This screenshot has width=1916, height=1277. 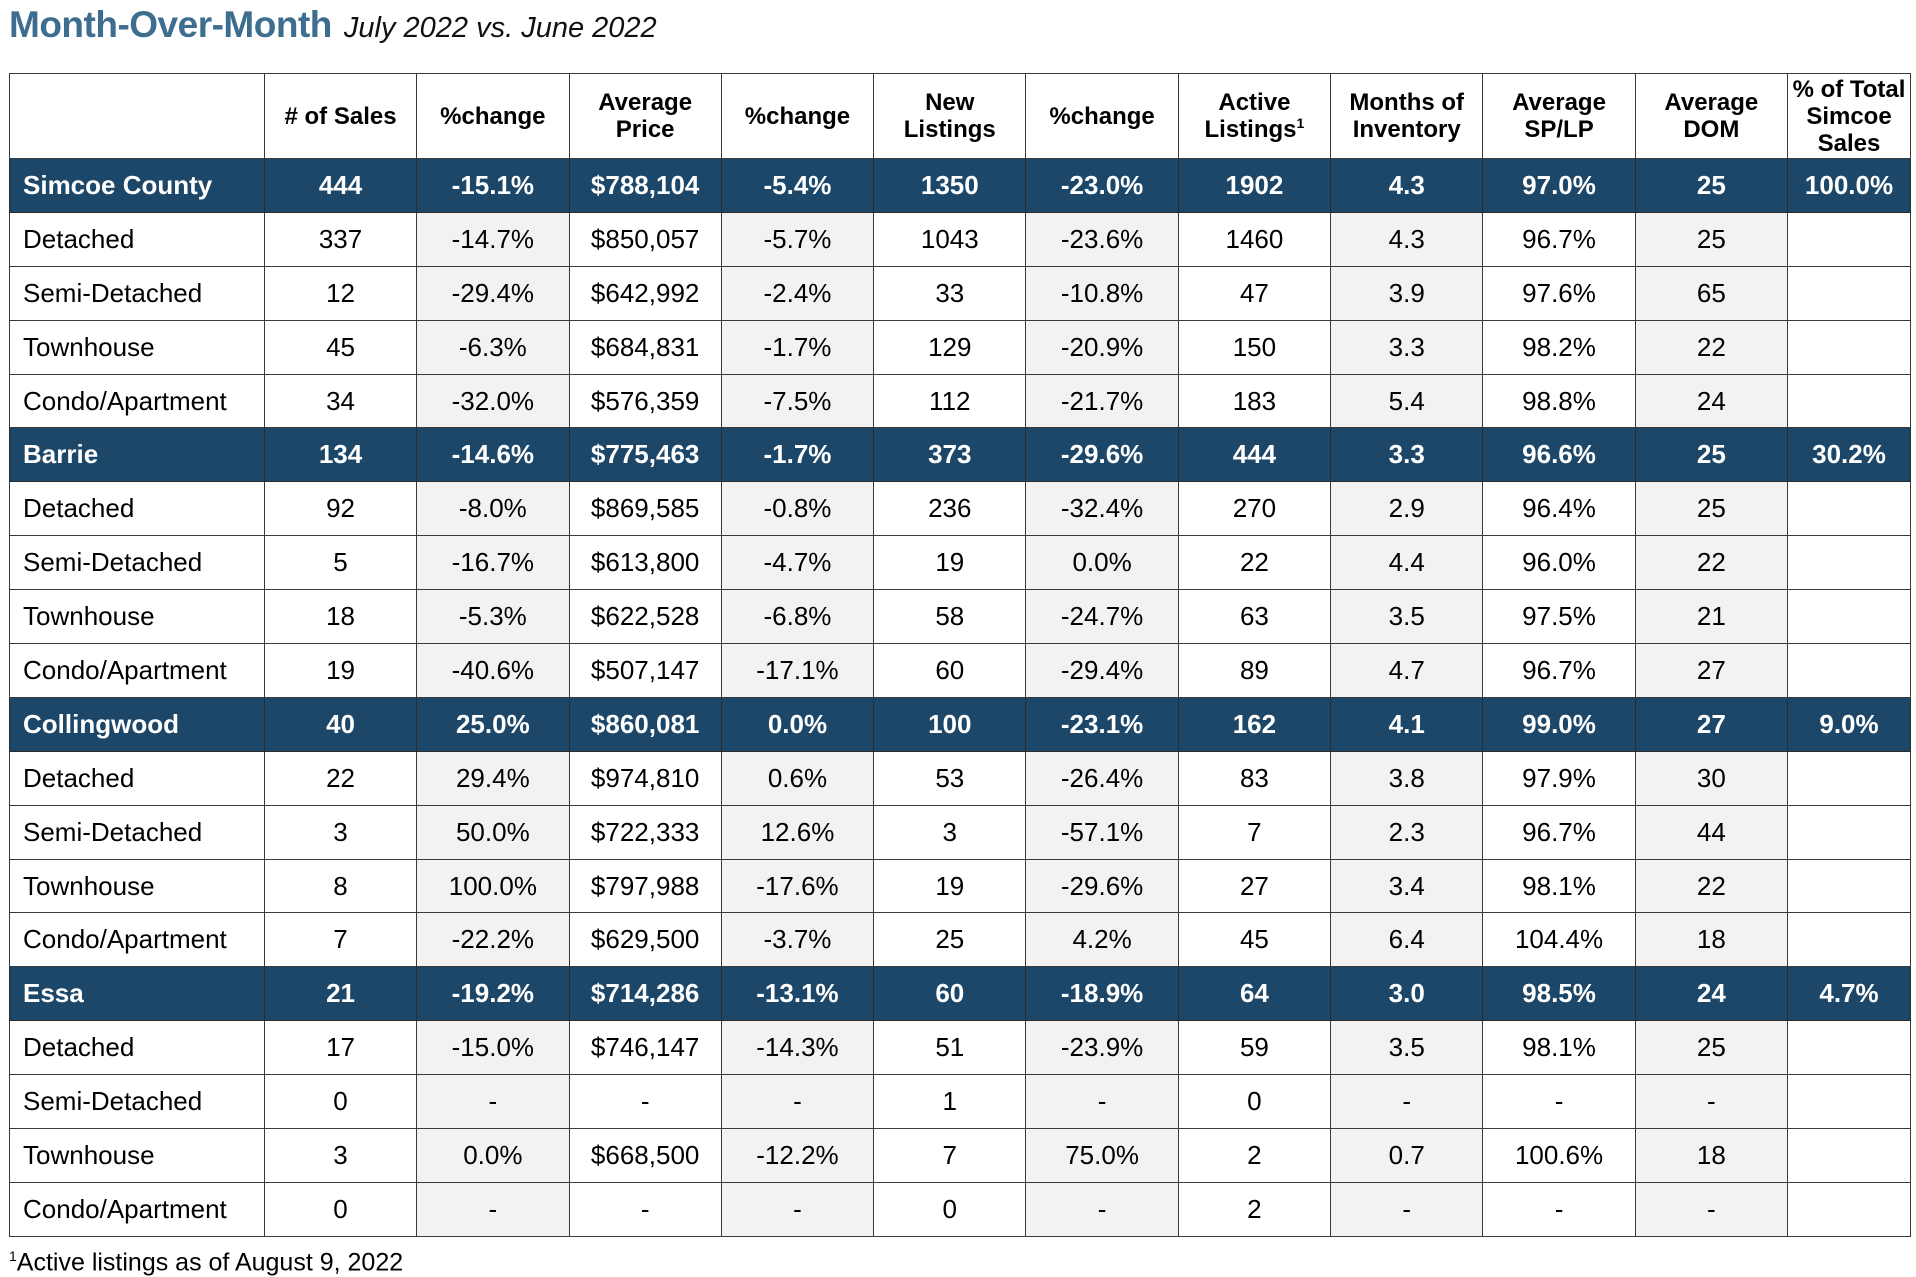 What do you see at coordinates (1254, 116) in the screenshot?
I see `header-active-listings: Active Listings1` at bounding box center [1254, 116].